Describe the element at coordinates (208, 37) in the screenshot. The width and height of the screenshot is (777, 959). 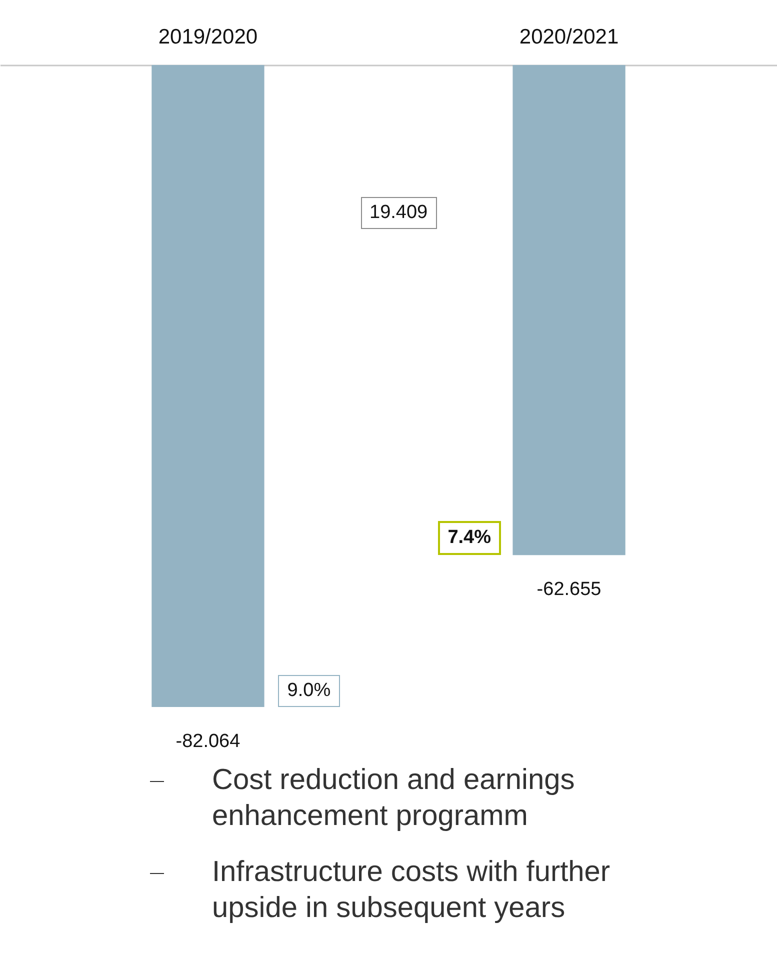
I see `x-tick-label: 2019/2020` at that location.